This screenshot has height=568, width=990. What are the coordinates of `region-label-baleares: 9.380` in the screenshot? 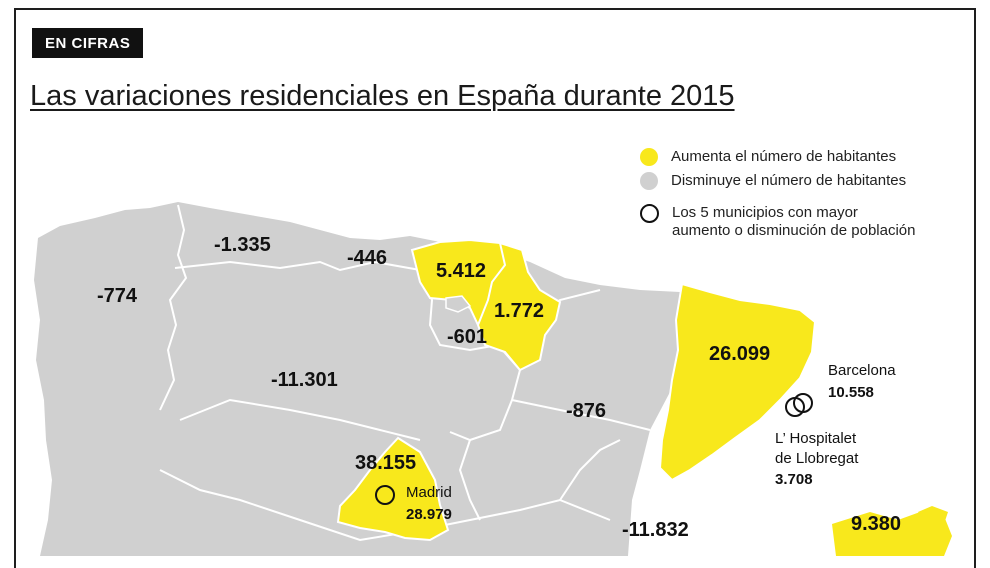 It's located at (876, 524).